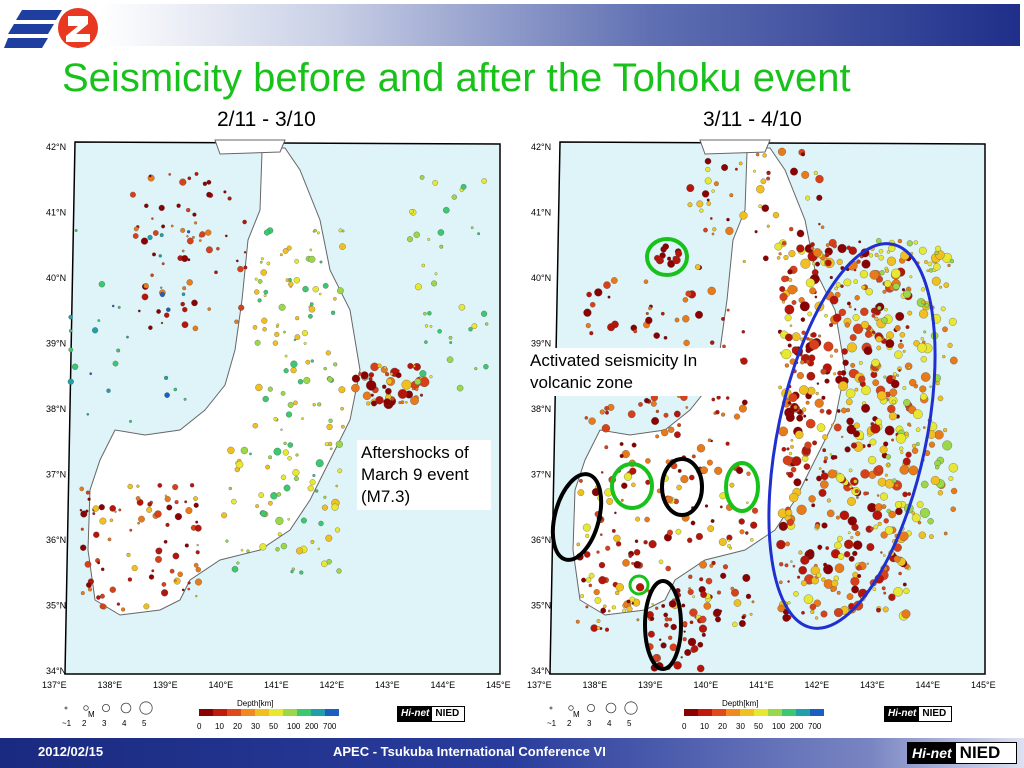 This screenshot has height=768, width=1024. I want to click on volcanic-zone-circle, so click(639, 585).